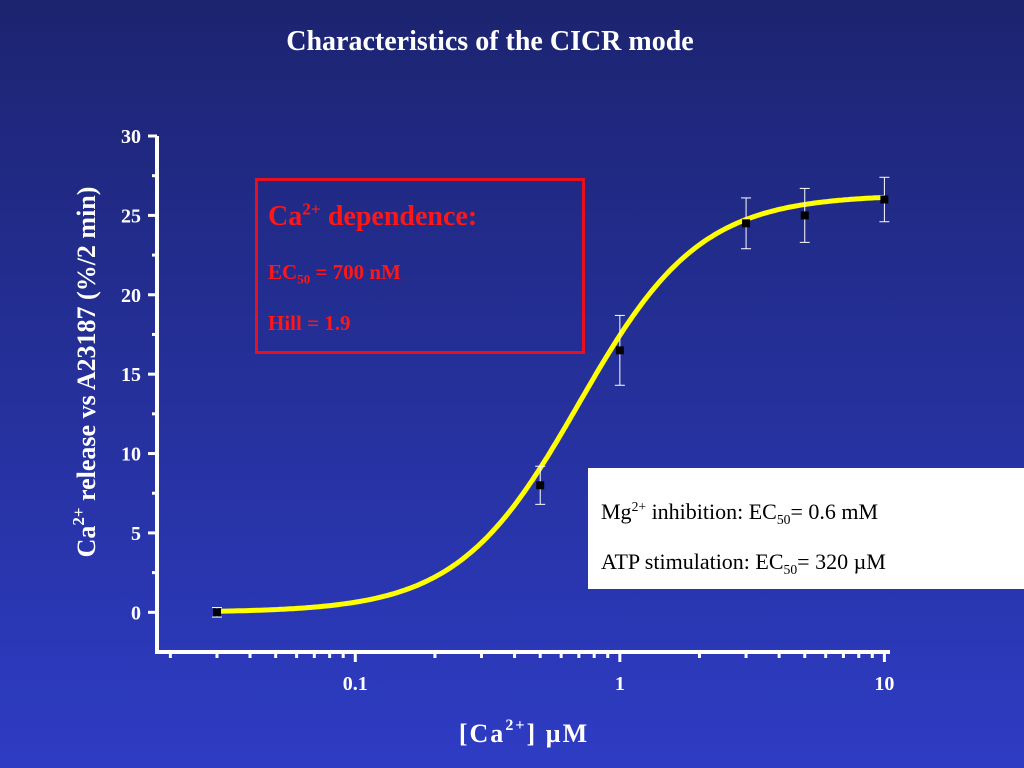  I want to click on x-tick-label-10: 10, so click(884, 684).